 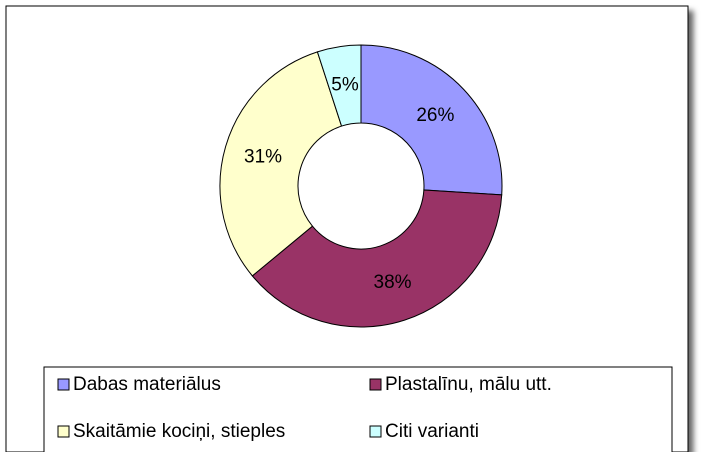 What do you see at coordinates (393, 282) in the screenshot?
I see `data-label: 38%` at bounding box center [393, 282].